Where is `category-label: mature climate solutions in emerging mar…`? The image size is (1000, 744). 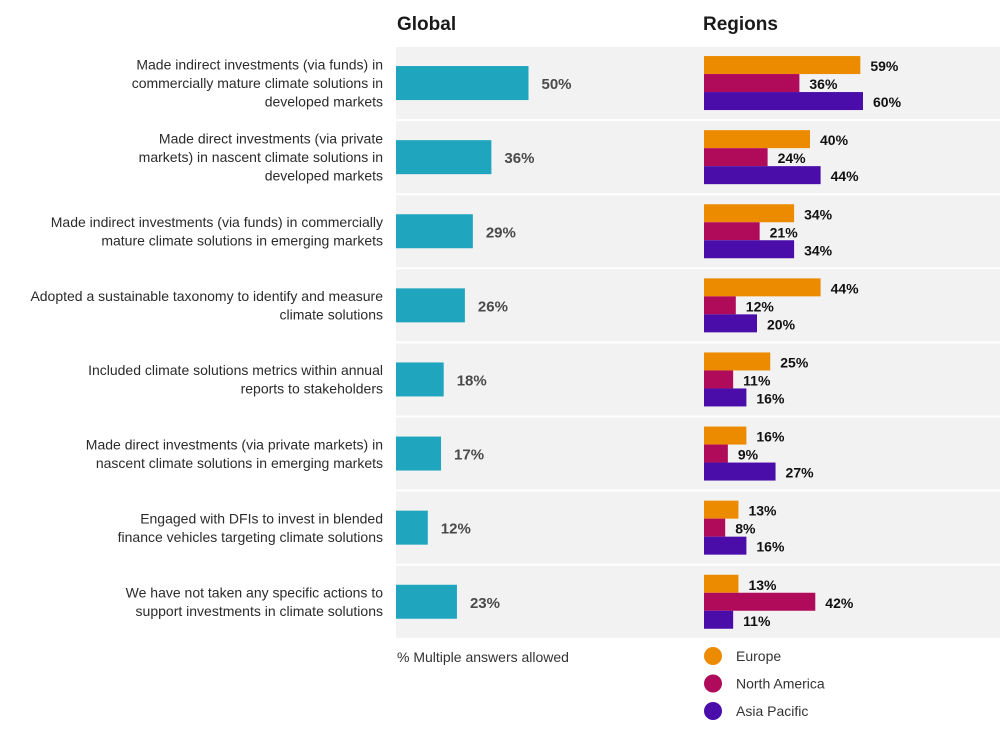
category-label: mature climate solutions in emerging mar… is located at coordinates (242, 241).